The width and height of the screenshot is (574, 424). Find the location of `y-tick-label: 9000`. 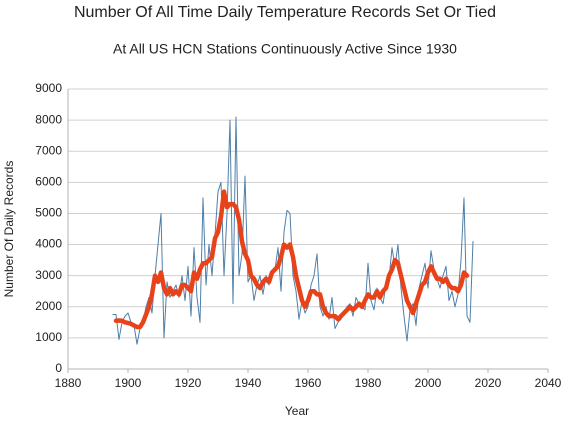

y-tick-label: 9000 is located at coordinates (48, 88).